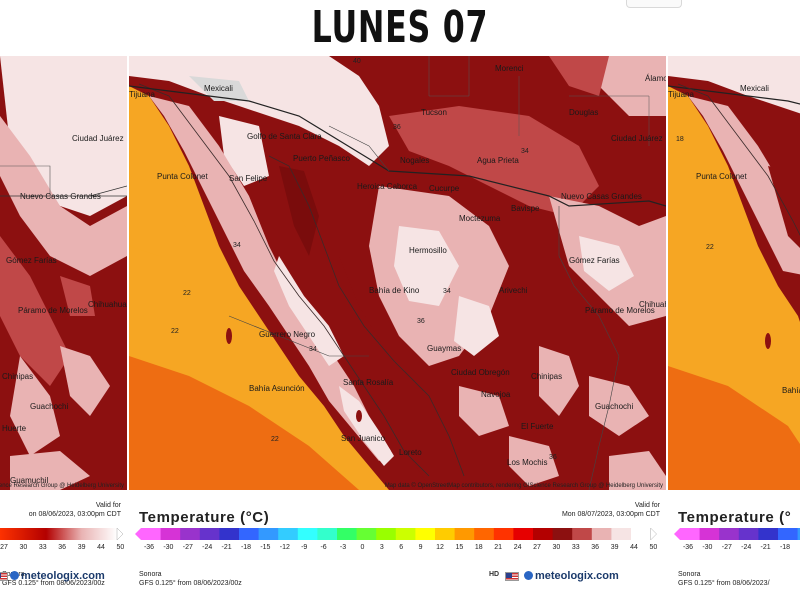  Describe the element at coordinates (791, 390) in the screenshot. I see `place-label: Bahía` at that location.